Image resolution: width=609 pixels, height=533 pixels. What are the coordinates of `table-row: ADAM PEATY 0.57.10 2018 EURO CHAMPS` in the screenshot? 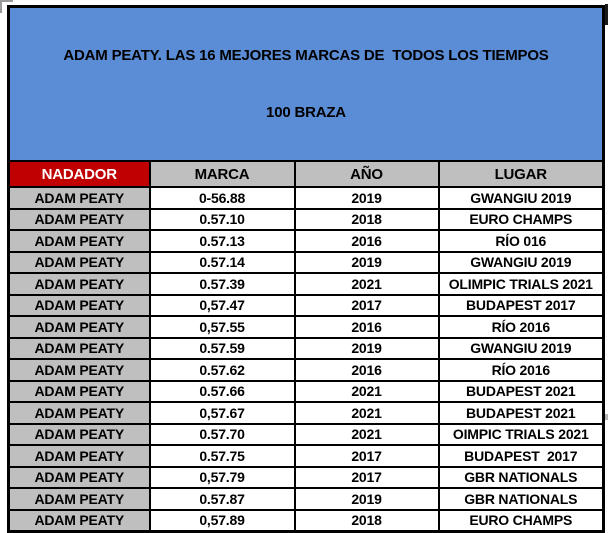 It's located at (306, 219).